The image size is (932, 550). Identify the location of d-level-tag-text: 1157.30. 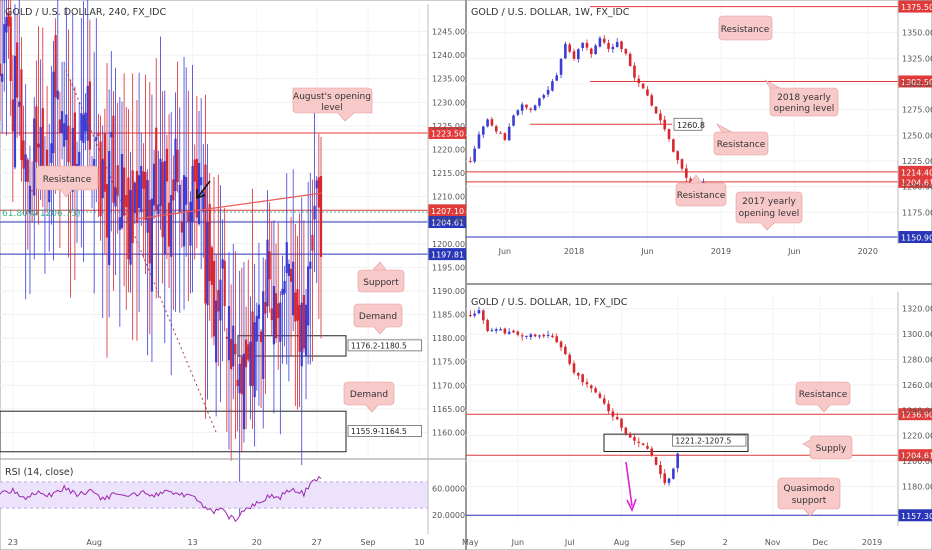
(916, 516).